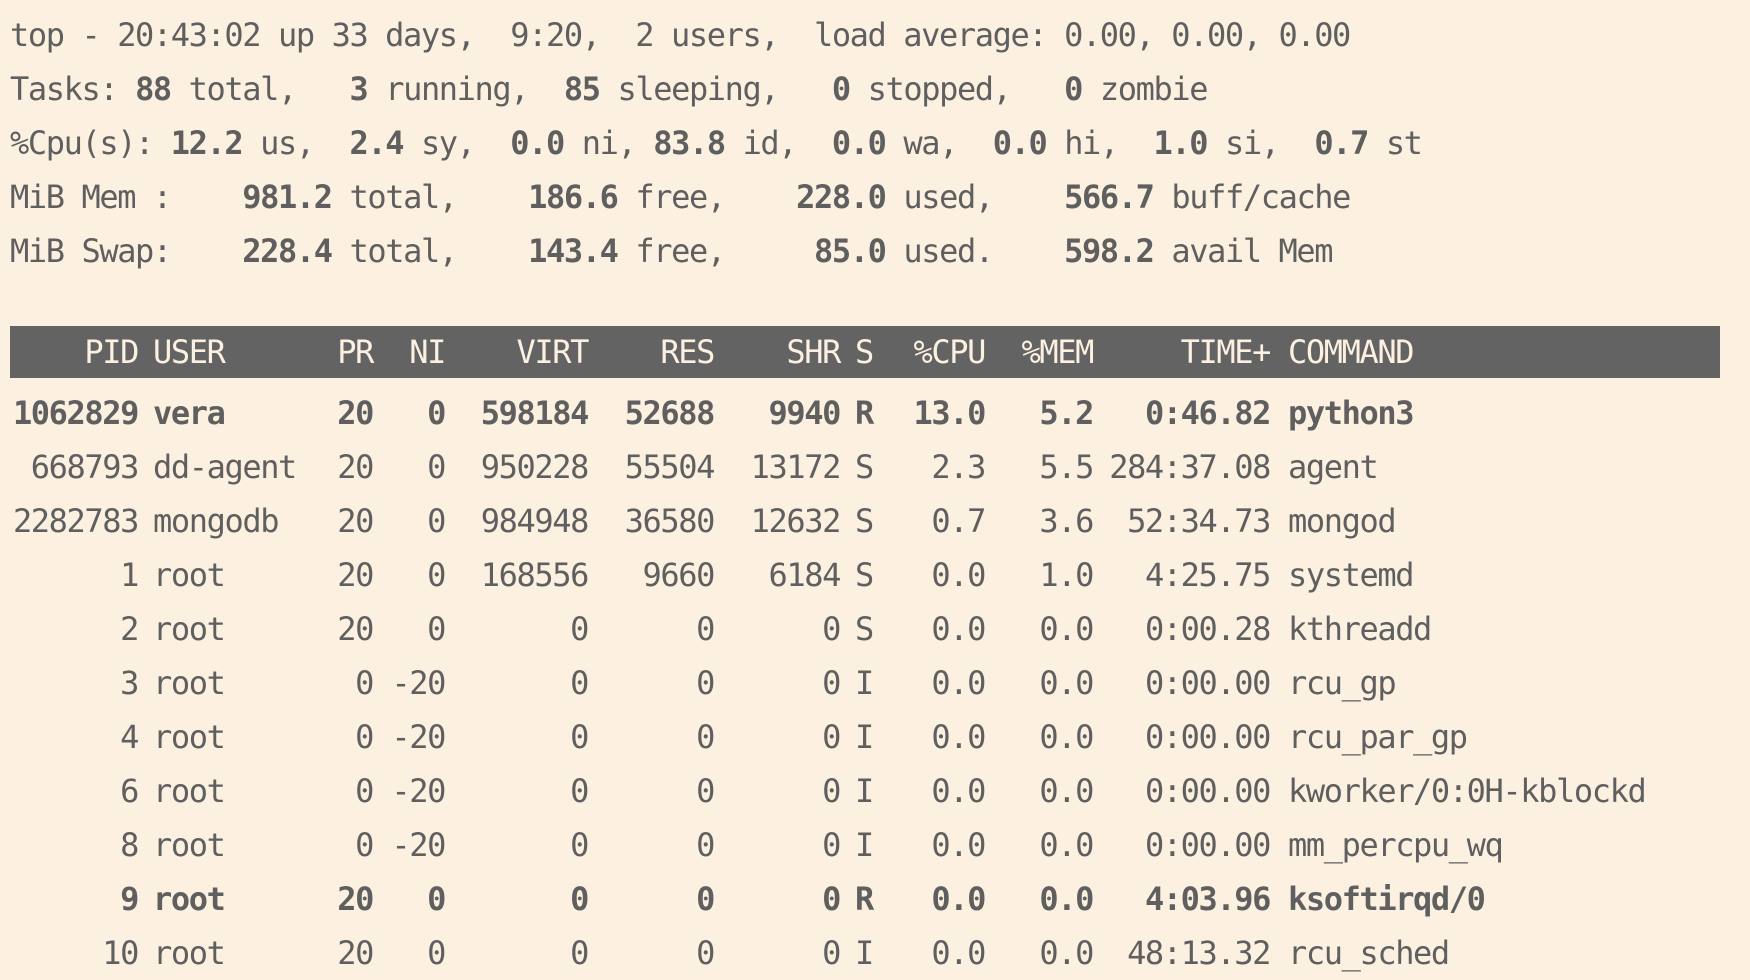  I want to click on column-header-time: TIME+, so click(1226, 352).